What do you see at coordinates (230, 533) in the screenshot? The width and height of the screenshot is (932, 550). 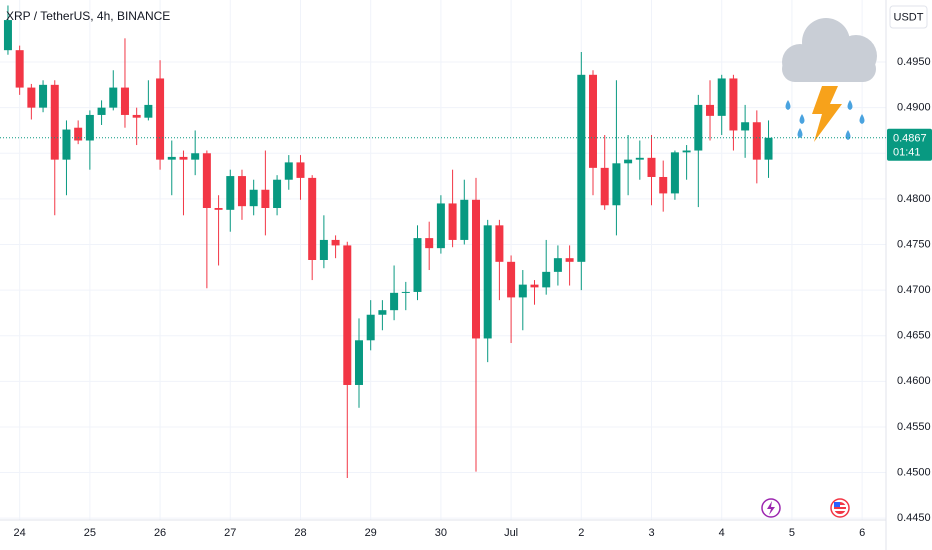 I see `x-tick-label: 27` at bounding box center [230, 533].